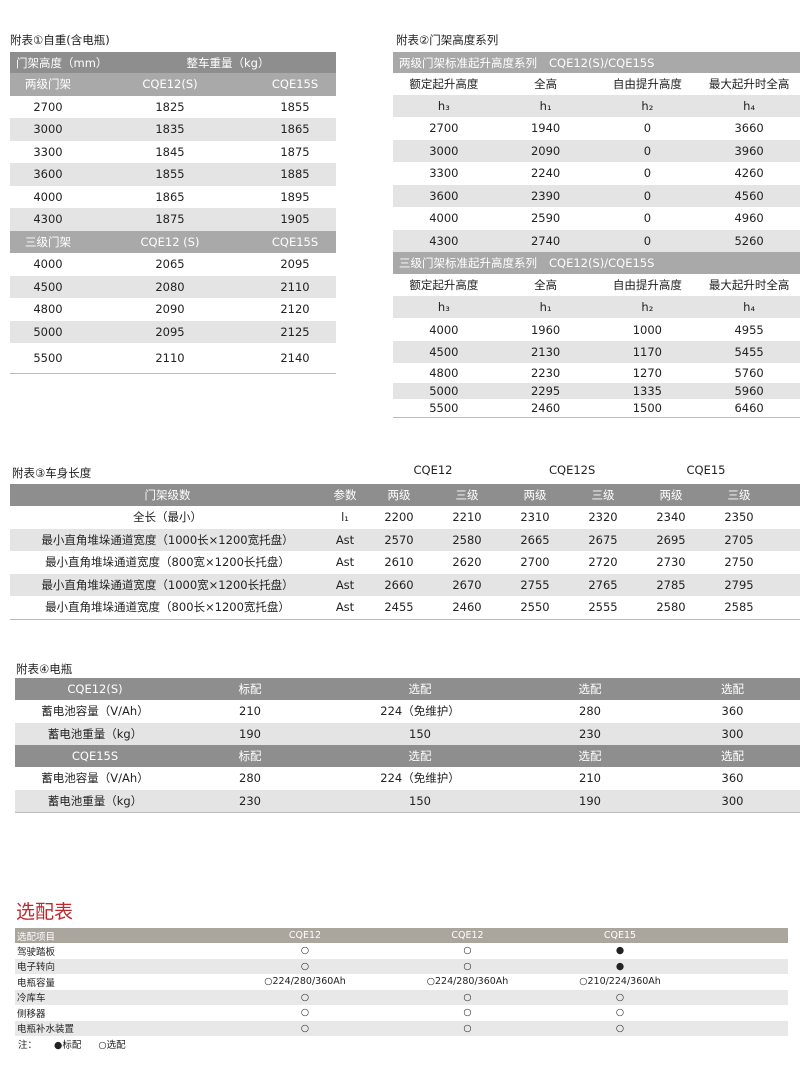 This screenshot has width=800, height=1065. Describe the element at coordinates (545, 329) in the screenshot. I see `table-row-cell: 1960` at that location.